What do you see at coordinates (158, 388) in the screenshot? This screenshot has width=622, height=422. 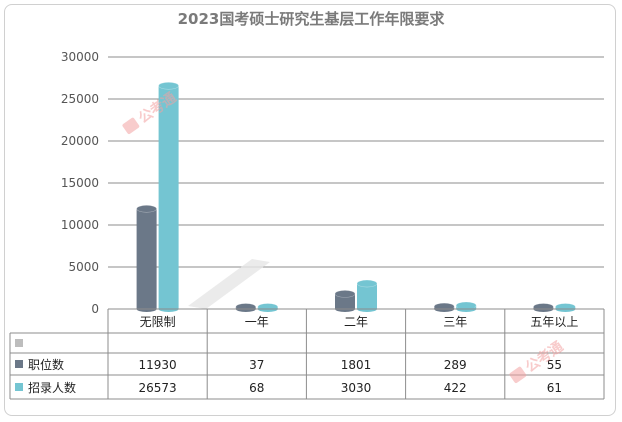 I see `data-label: 26573` at bounding box center [158, 388].